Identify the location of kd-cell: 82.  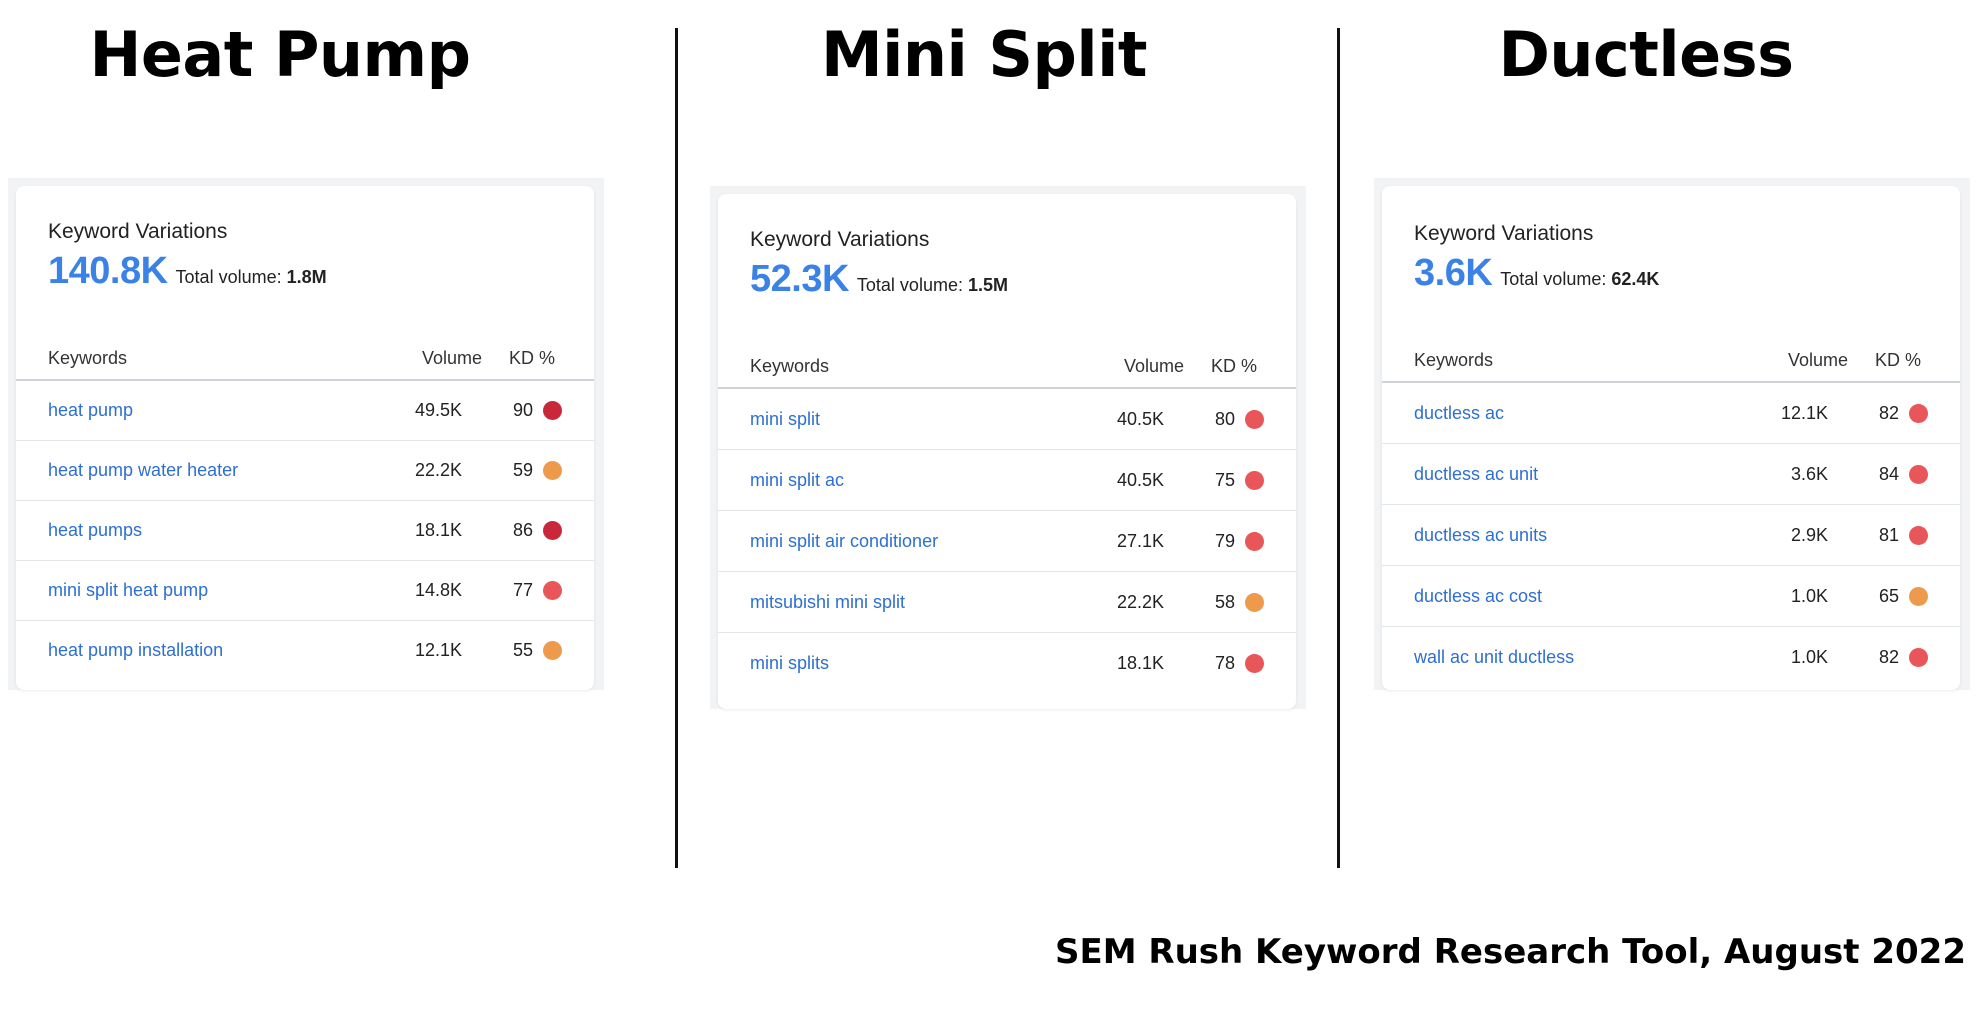
(1894, 657).